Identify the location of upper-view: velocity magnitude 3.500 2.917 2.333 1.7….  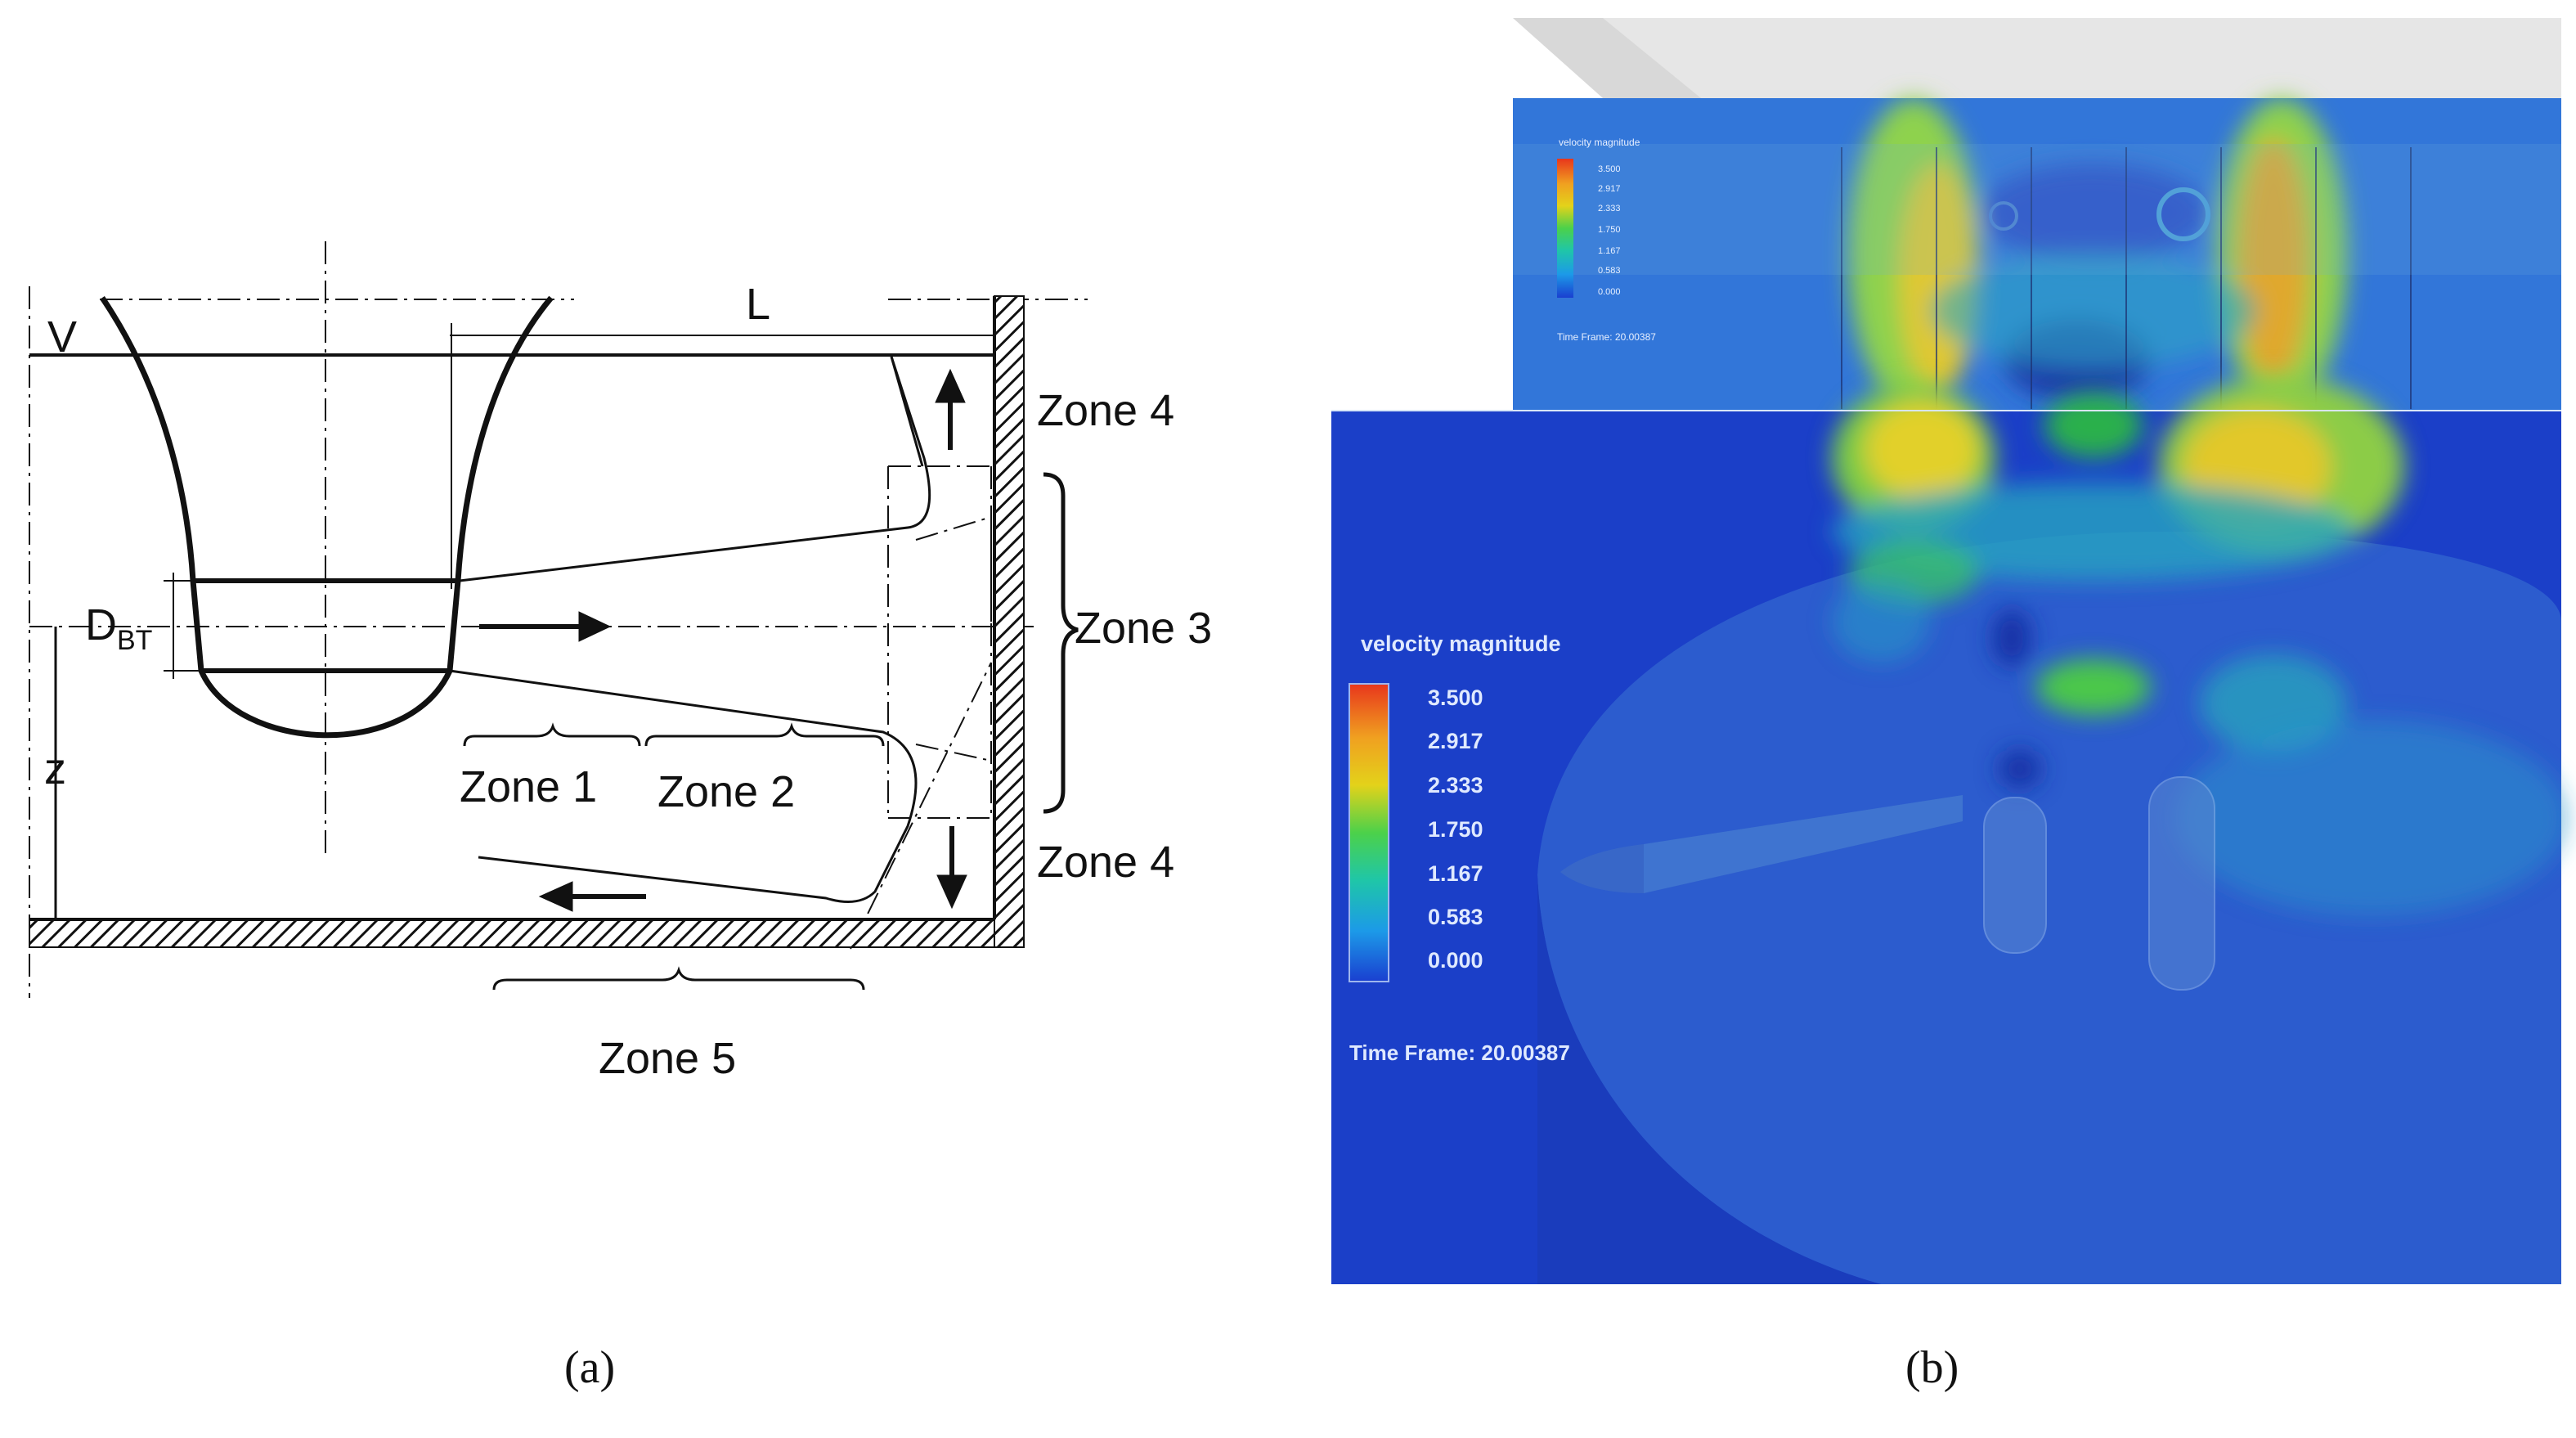
(2037, 254).